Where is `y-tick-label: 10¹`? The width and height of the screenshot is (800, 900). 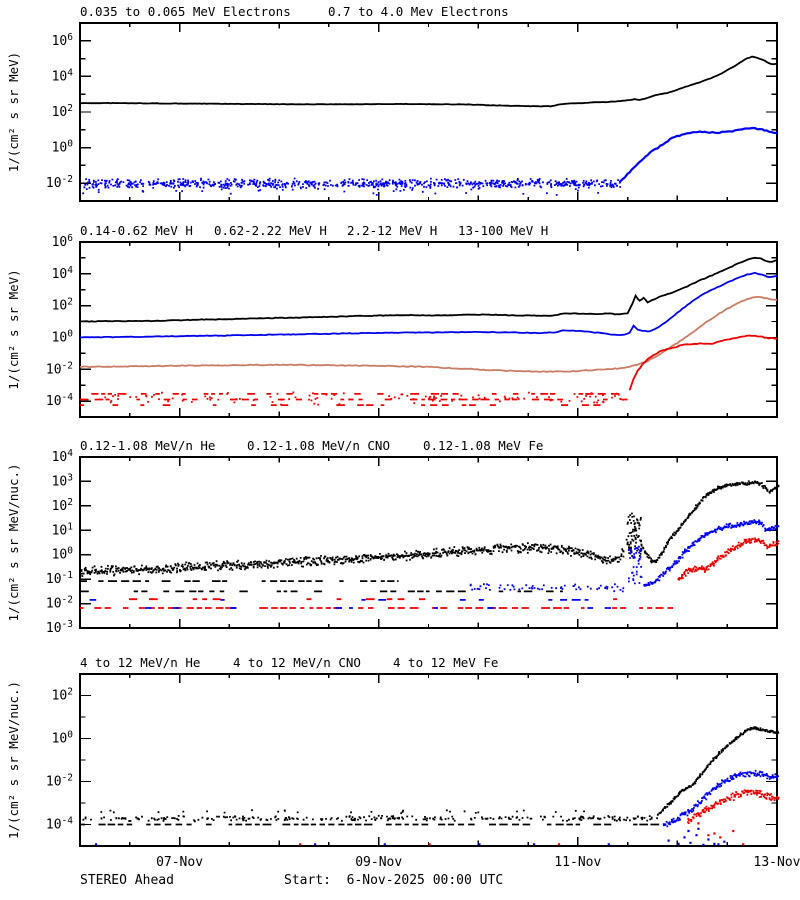 y-tick-label: 10¹ is located at coordinates (63, 529).